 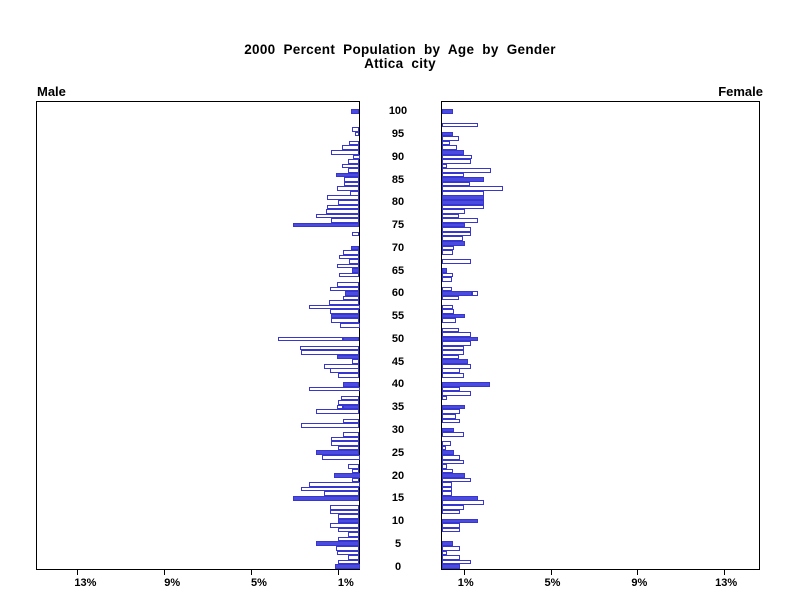 I want to click on age-tick-label-25: 25, so click(x=398, y=452).